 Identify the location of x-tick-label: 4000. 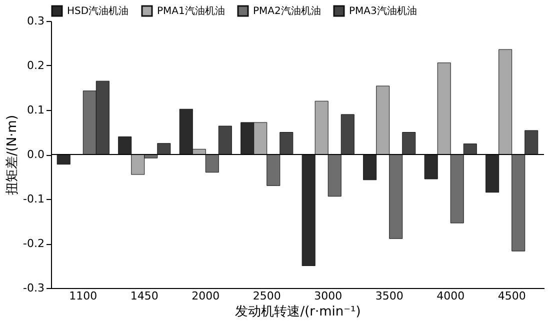
(450, 296).